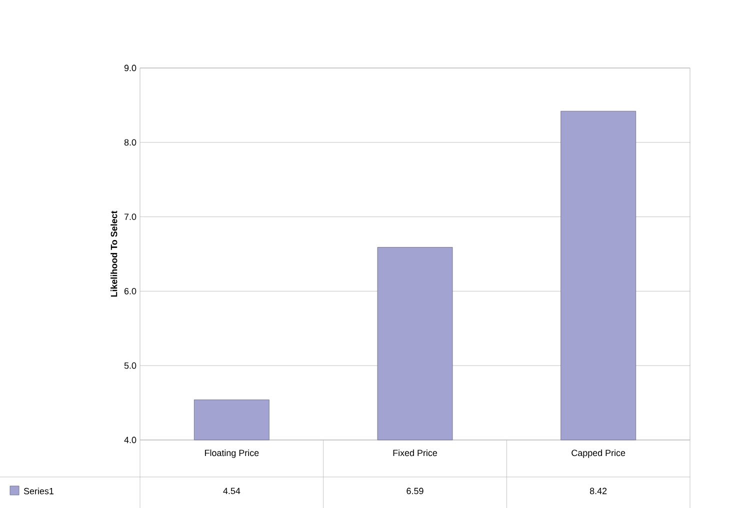  Describe the element at coordinates (415, 491) in the screenshot. I see `data-label: 6.59` at that location.